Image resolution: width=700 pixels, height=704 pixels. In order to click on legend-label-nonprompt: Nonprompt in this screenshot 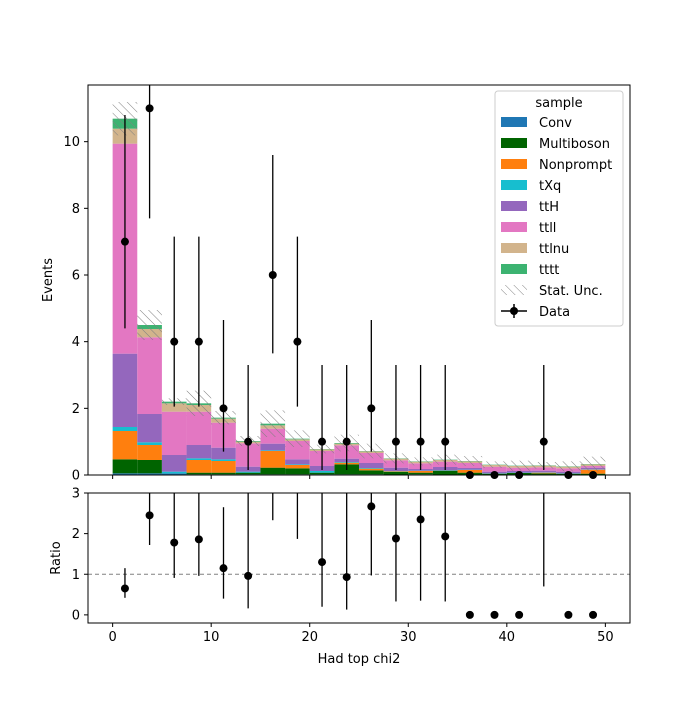, I will do `click(575, 165)`.